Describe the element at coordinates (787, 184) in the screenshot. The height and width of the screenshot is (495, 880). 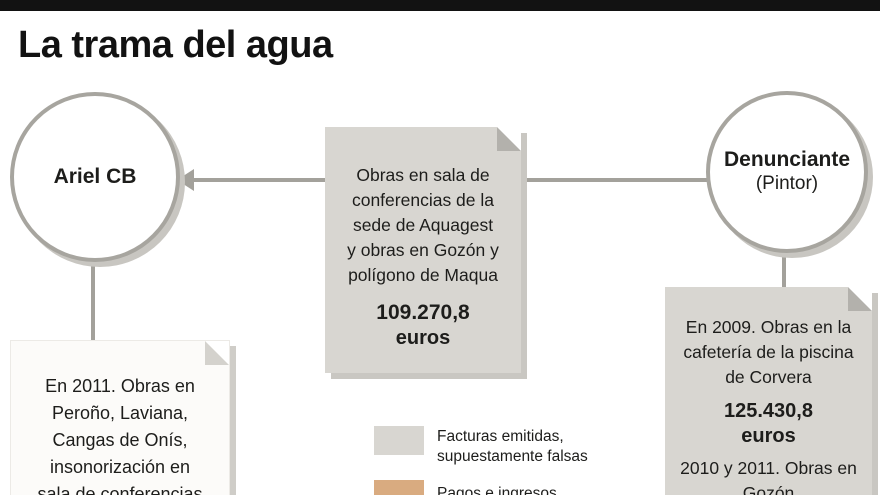
I see `node-denunciante-sublabel: (Pintor)` at that location.